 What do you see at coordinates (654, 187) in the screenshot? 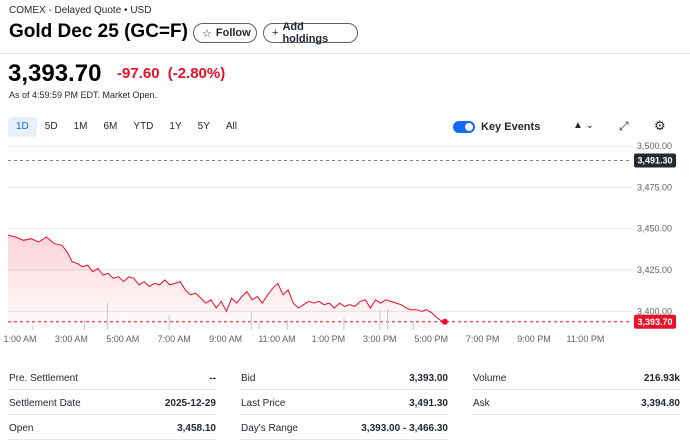
I see `y-tick-label: 3,475.00` at bounding box center [654, 187].